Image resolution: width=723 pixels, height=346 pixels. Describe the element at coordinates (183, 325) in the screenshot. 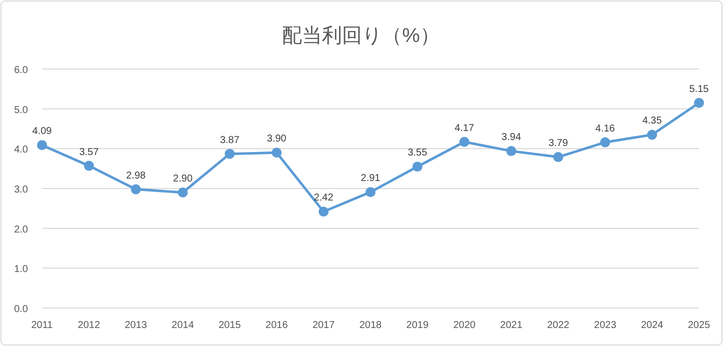

I see `x-tick-label: 2014` at that location.